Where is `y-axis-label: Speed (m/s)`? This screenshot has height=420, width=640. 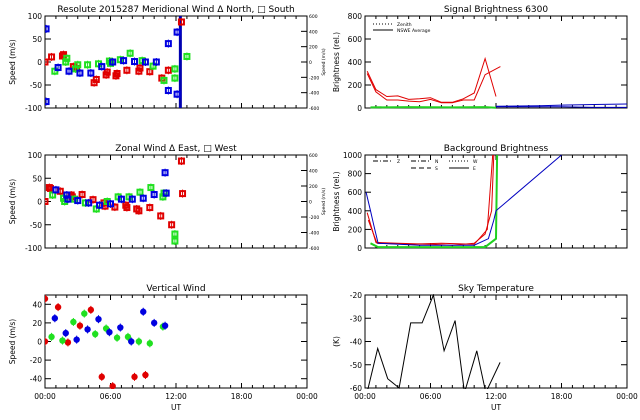 y-axis-label: Speed (m/s) is located at coordinates (12, 202).